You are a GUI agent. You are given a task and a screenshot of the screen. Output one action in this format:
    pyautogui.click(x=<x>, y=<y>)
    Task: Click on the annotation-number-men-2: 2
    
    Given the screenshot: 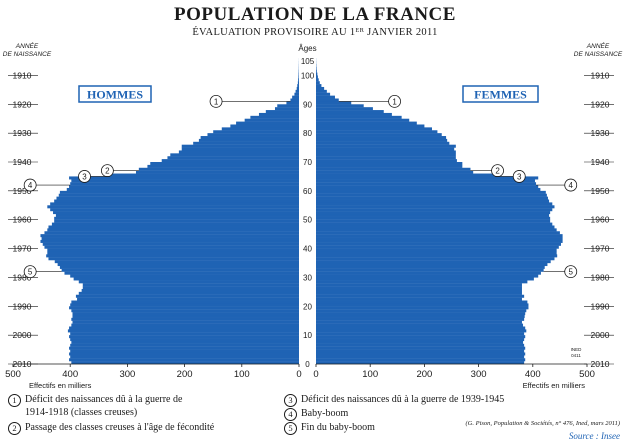 What is the action you would take?
    pyautogui.click(x=107, y=171)
    